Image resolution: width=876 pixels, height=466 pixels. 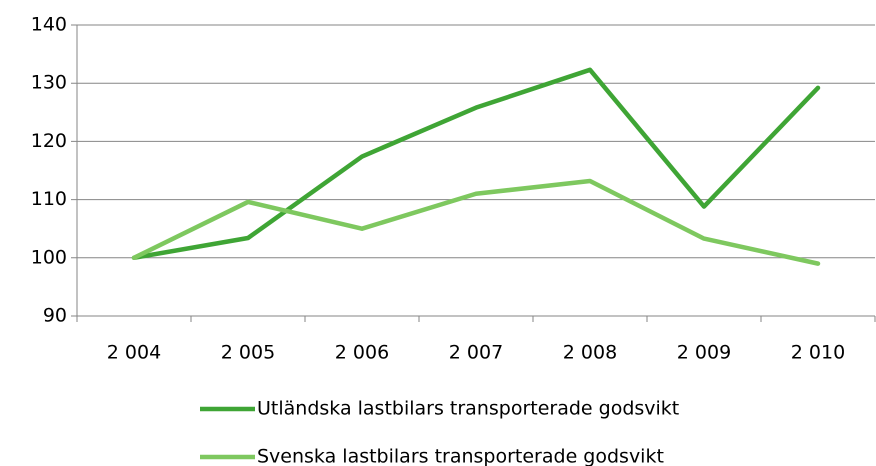 What do you see at coordinates (476, 222) in the screenshot?
I see `data-line` at bounding box center [476, 222].